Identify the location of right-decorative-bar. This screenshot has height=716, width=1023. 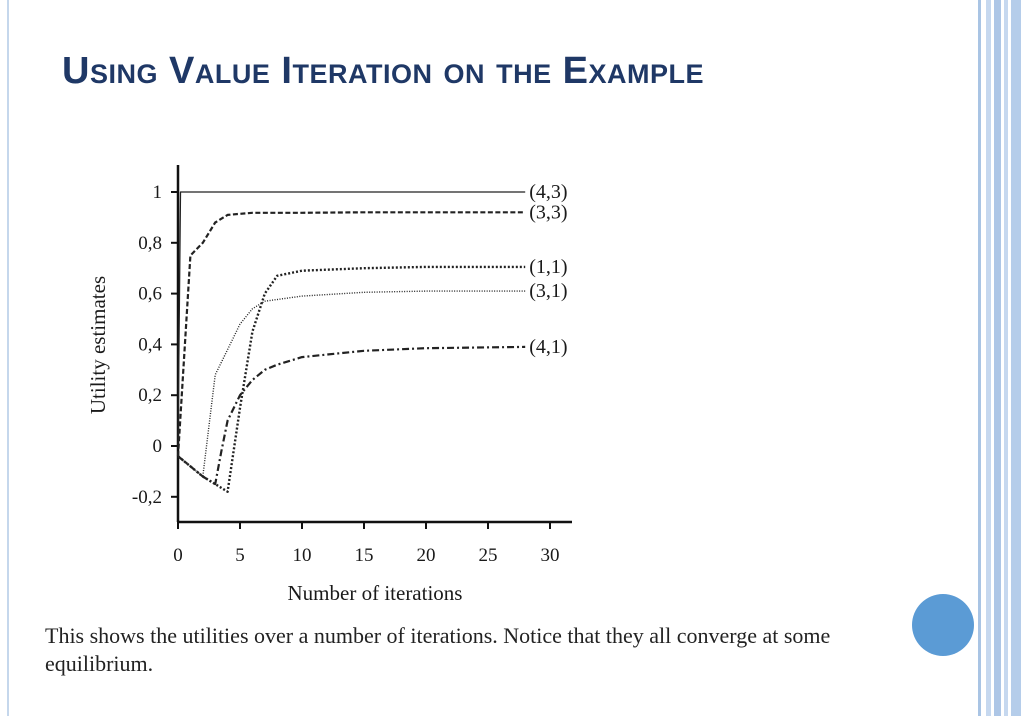
(1000, 358).